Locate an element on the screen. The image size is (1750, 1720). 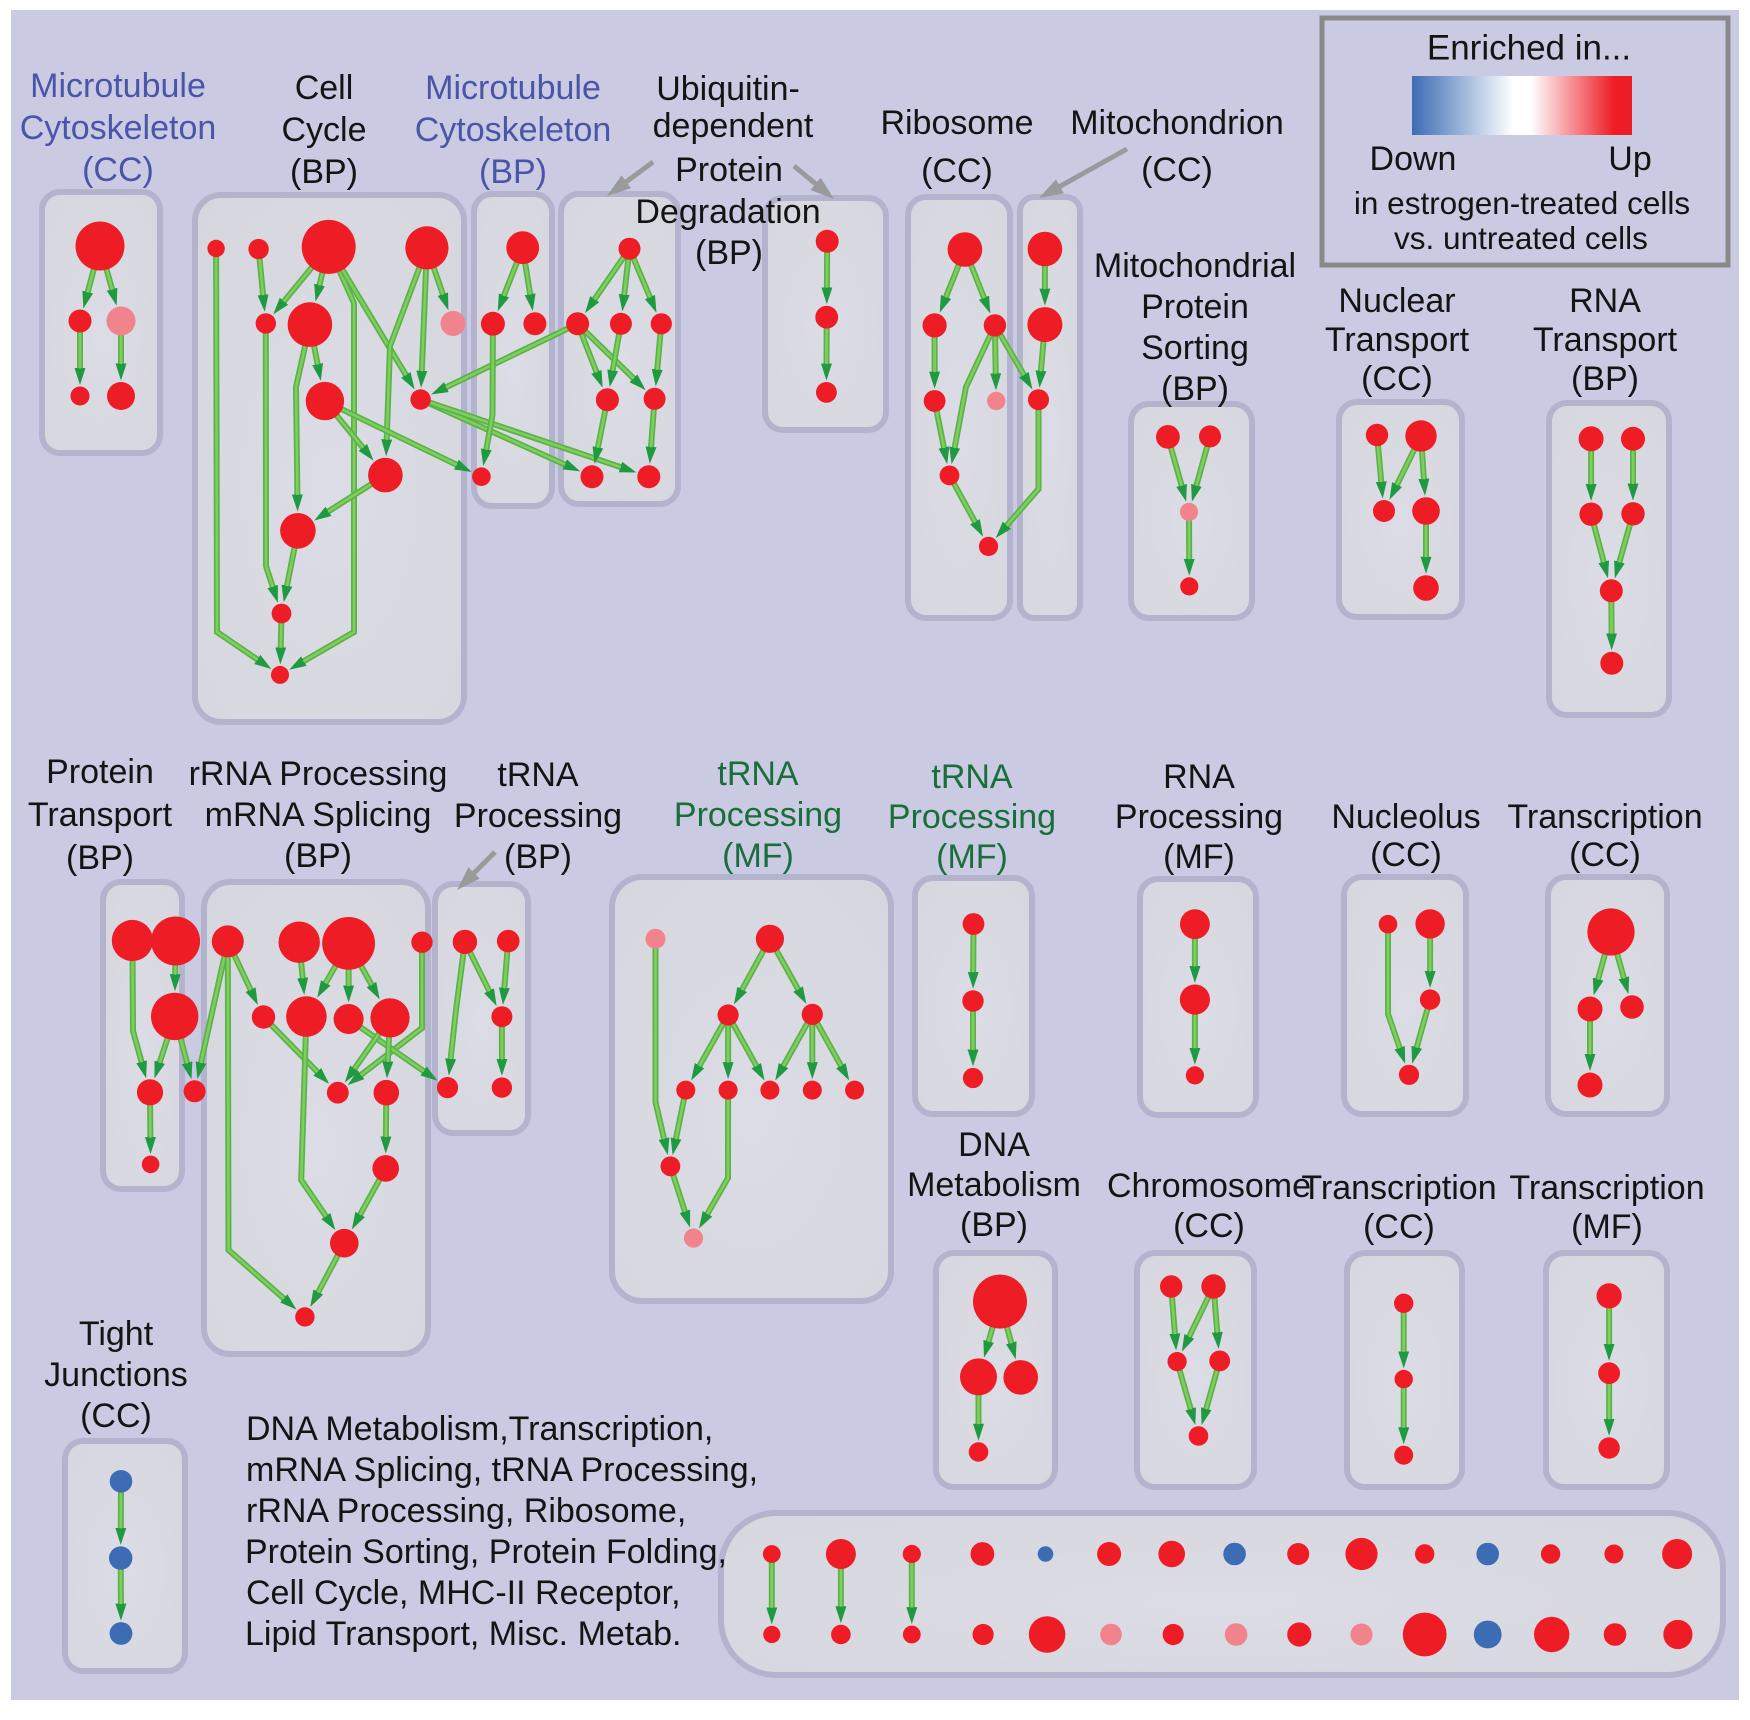
svg-text: Ubiquitin- is located at coordinates (728, 89).